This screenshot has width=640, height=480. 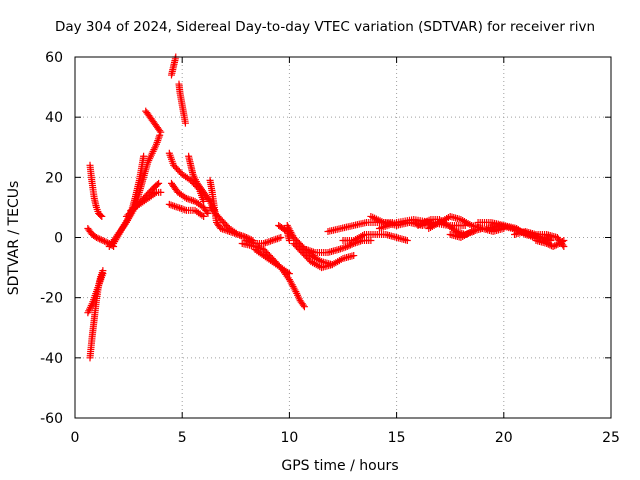 I want to click on y-tick-label: 0, so click(x=58, y=239).